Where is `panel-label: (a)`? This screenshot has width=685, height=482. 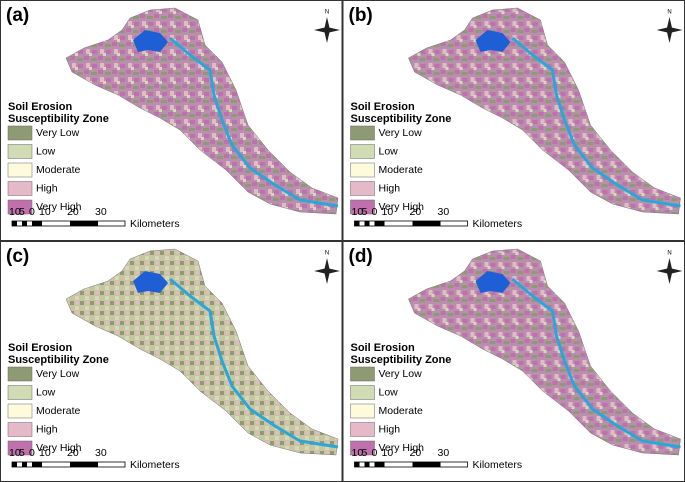
panel-label: (a) is located at coordinates (17, 15).